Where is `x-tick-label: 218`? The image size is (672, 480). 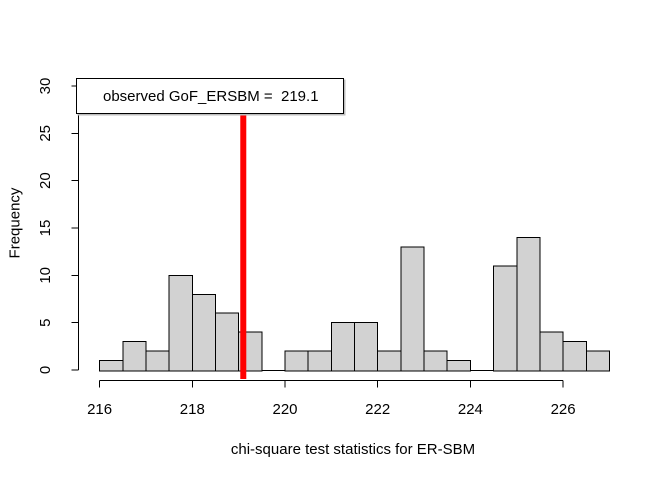 x-tick-label: 218 is located at coordinates (192, 409).